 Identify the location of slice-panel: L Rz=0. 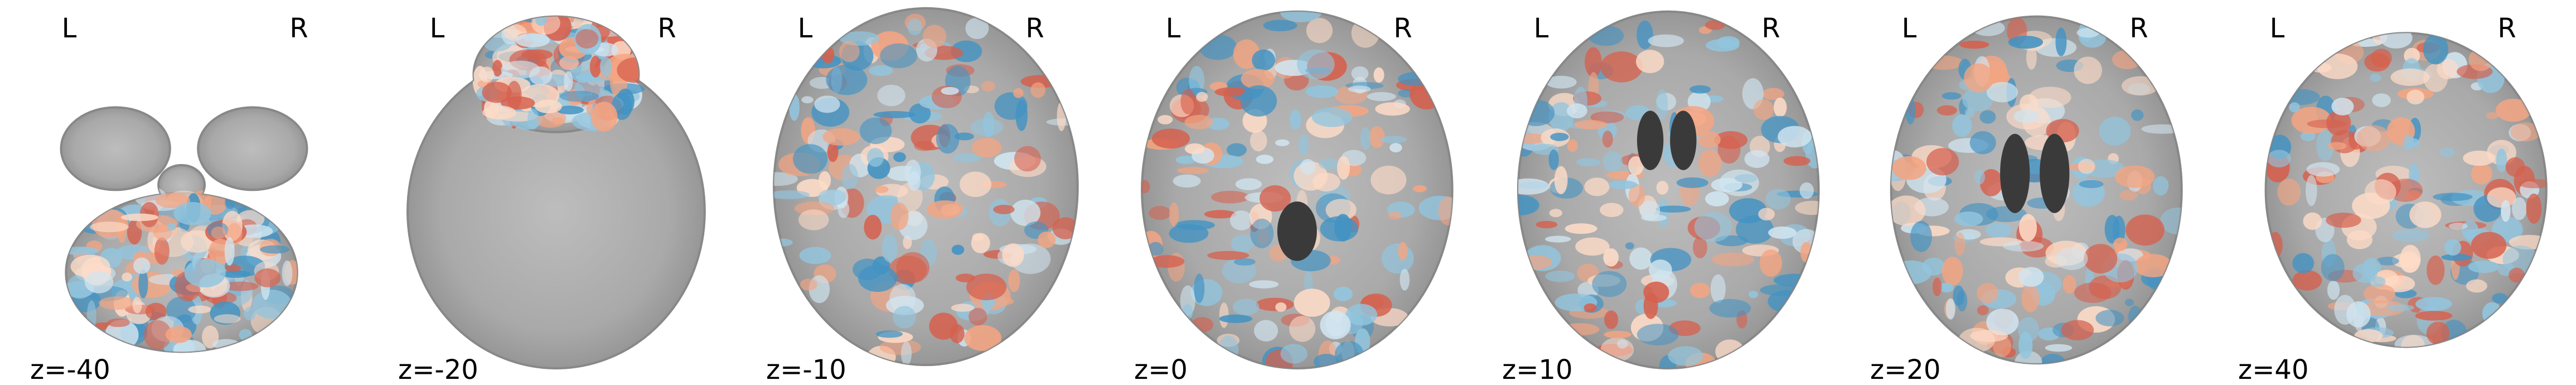
(1294, 197).